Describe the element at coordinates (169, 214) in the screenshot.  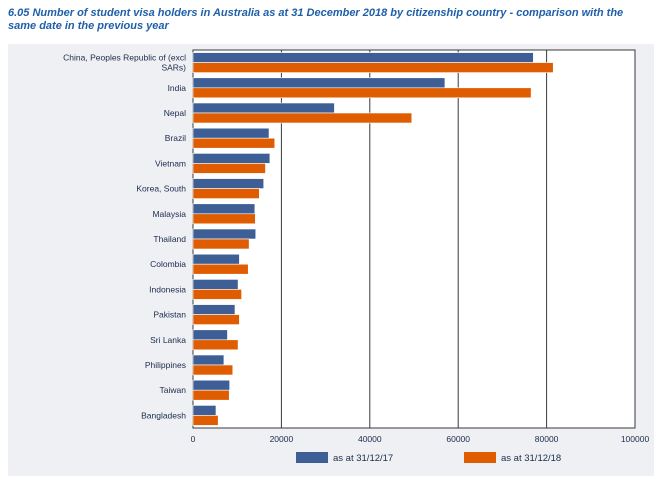
I see `category-label: Malaysia` at that location.